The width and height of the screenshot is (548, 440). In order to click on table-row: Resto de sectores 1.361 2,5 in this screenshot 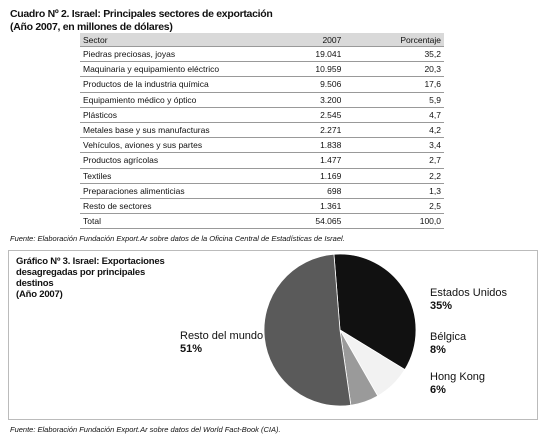, I will do `click(262, 205)`.